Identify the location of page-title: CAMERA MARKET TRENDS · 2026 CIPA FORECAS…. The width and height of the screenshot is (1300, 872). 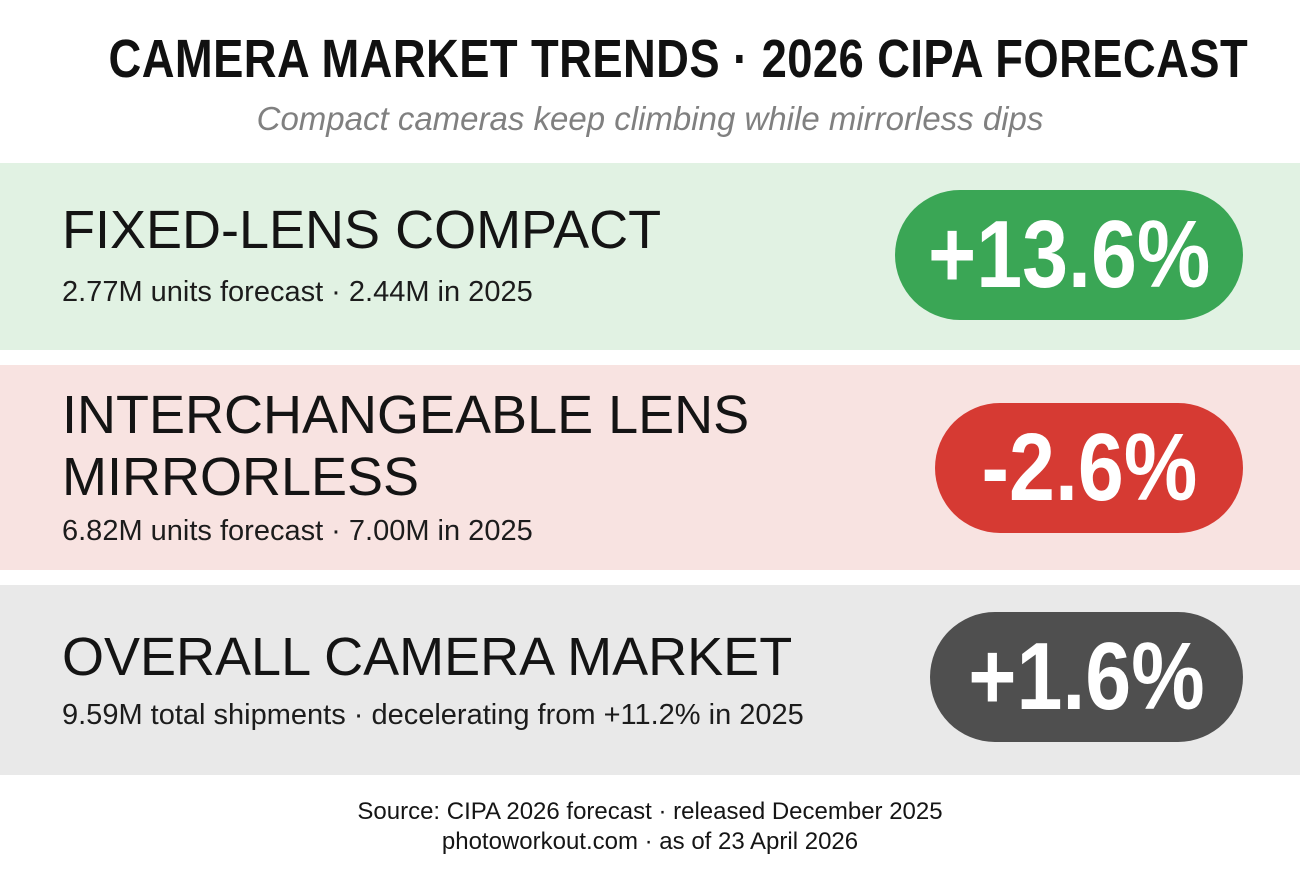
(650, 59).